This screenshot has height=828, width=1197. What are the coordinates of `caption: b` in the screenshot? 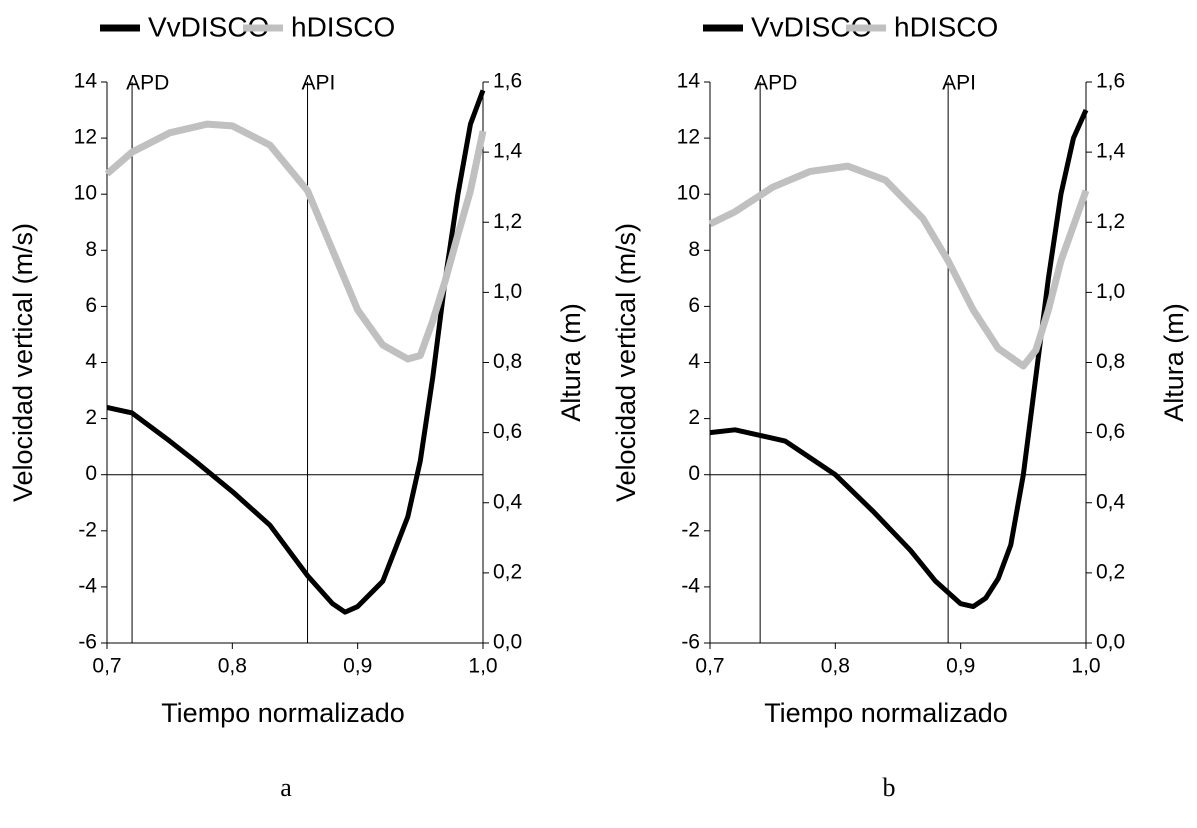 It's located at (889, 787).